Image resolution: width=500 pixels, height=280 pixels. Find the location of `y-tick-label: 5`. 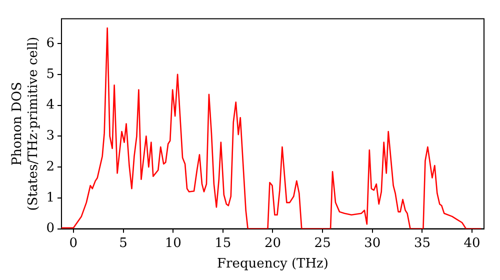

y-tick-label: 5 is located at coordinates (50, 74).